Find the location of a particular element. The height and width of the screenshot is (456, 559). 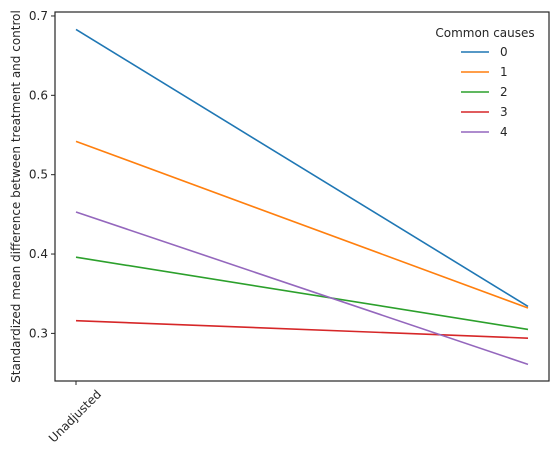

x-axis-ticks: Unadjusted is located at coordinates (75, 413).